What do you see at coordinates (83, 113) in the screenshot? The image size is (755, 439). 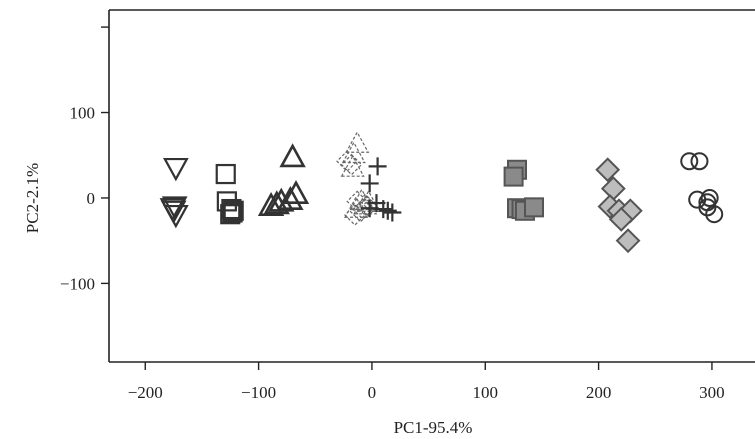 I see `y-tick-label: 100` at bounding box center [83, 113].